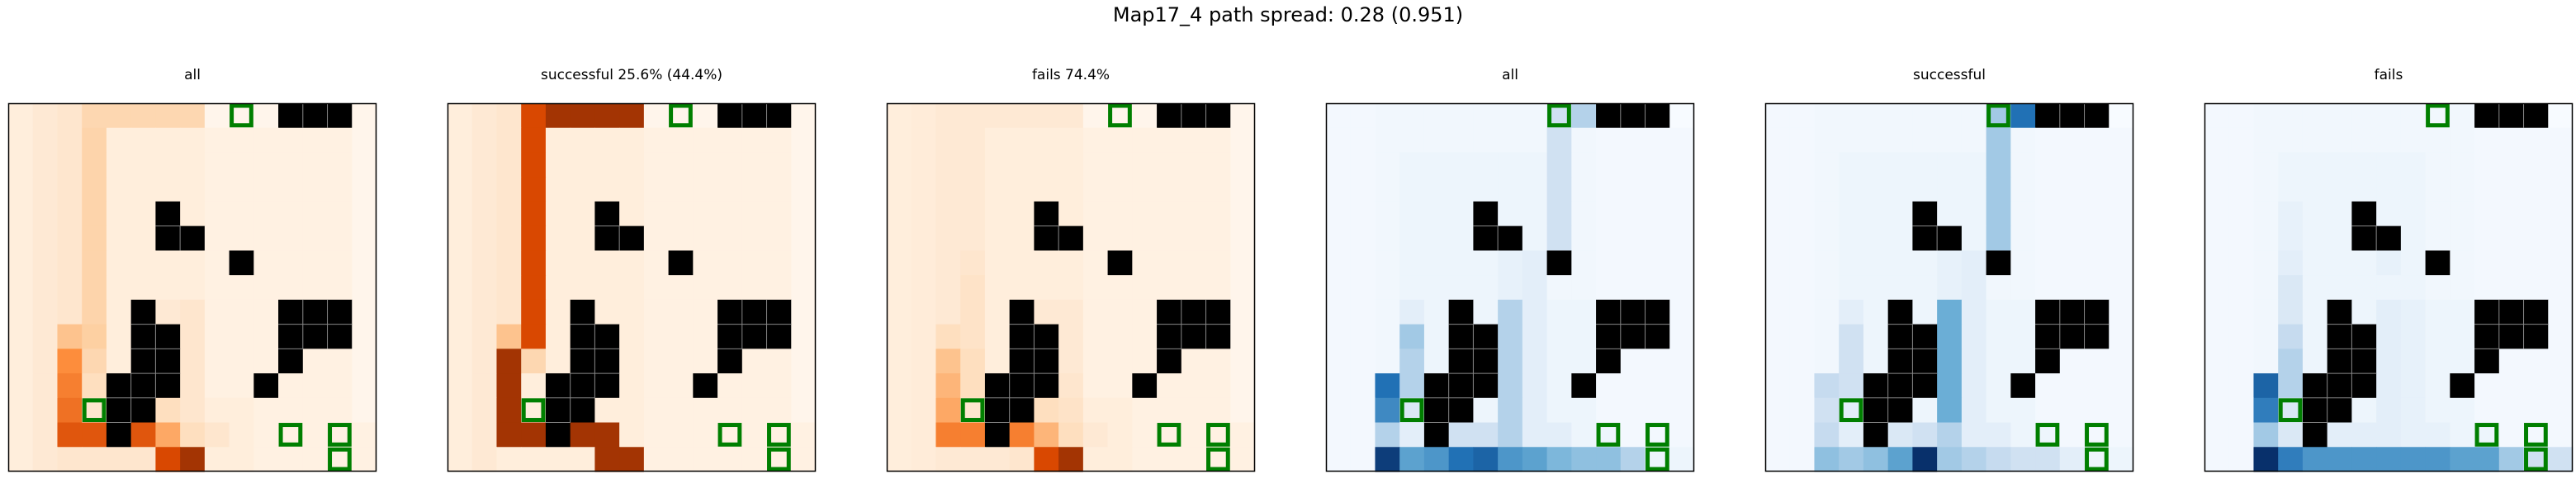 This screenshot has height=479, width=2576. I want to click on heatmap-fails-oranges, so click(1071, 287).